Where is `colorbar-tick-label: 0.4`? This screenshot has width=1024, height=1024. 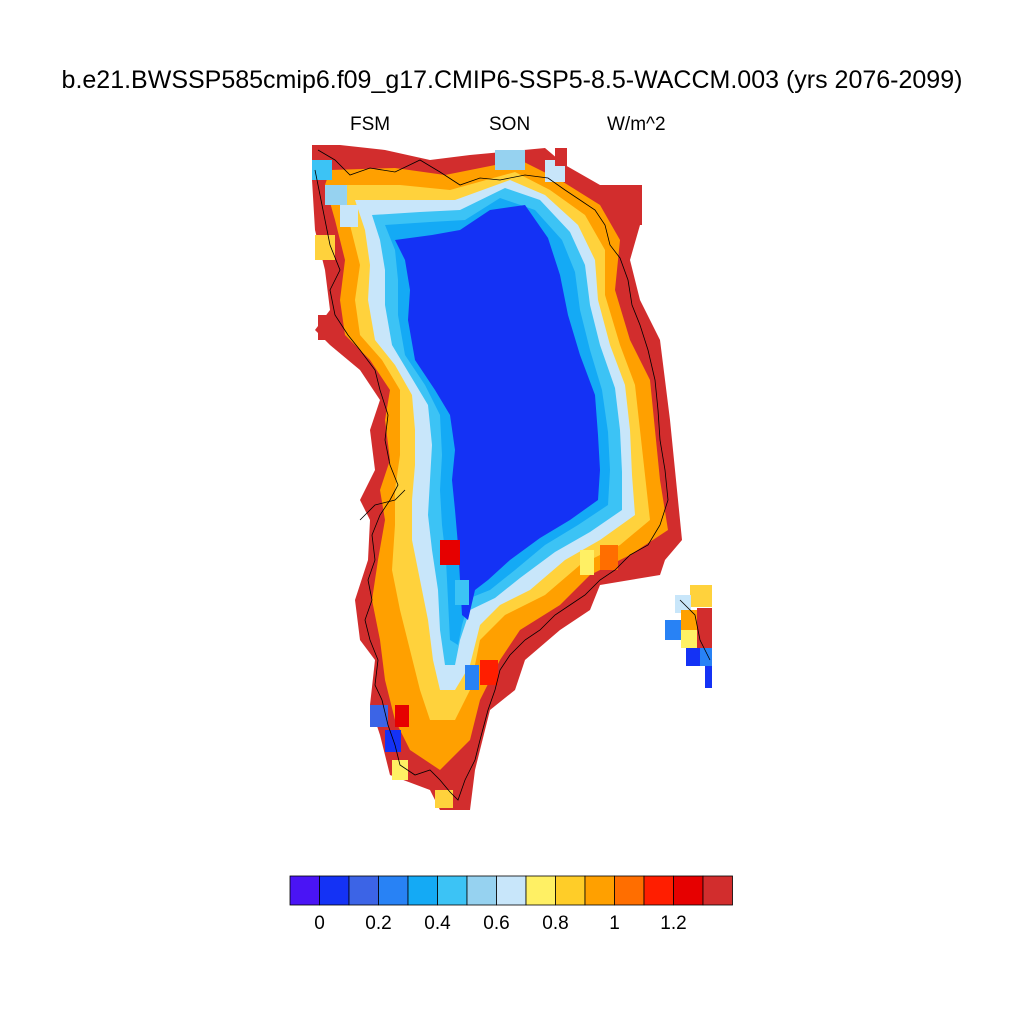 colorbar-tick-label: 0.4 is located at coordinates (437, 923).